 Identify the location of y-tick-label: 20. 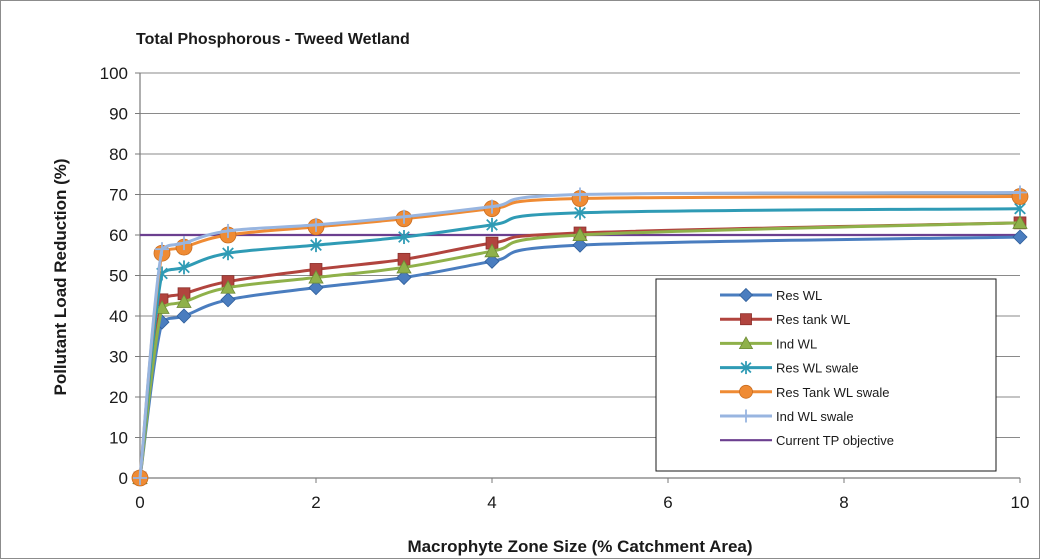
(118, 397).